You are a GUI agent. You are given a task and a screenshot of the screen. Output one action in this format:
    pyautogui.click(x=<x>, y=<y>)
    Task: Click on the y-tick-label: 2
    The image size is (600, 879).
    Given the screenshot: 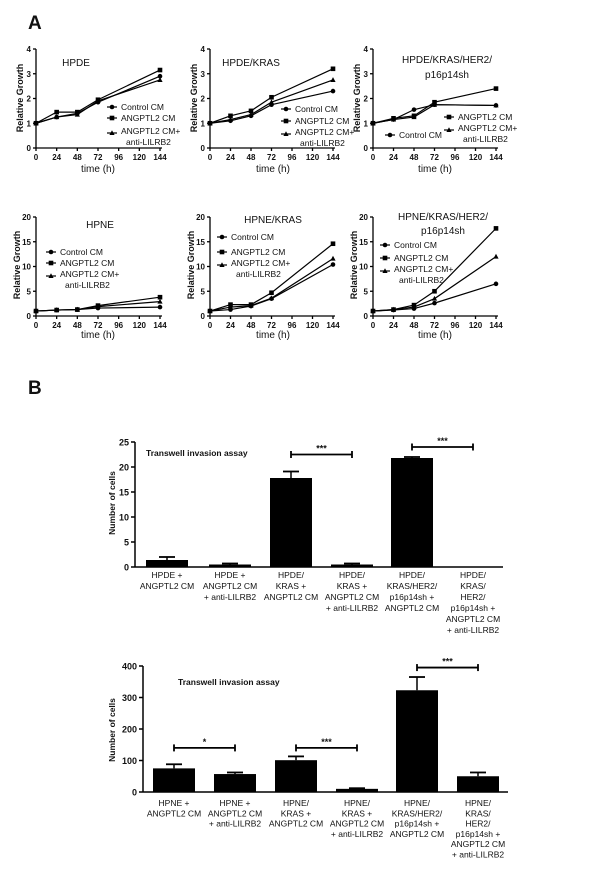 What is the action you would take?
    pyautogui.click(x=366, y=99)
    